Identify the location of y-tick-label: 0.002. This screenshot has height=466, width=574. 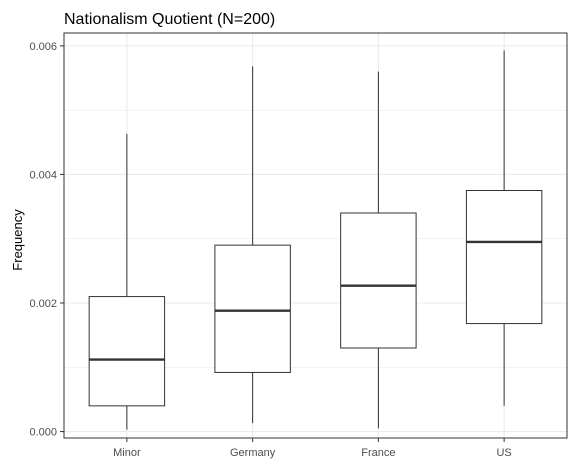
(43, 304).